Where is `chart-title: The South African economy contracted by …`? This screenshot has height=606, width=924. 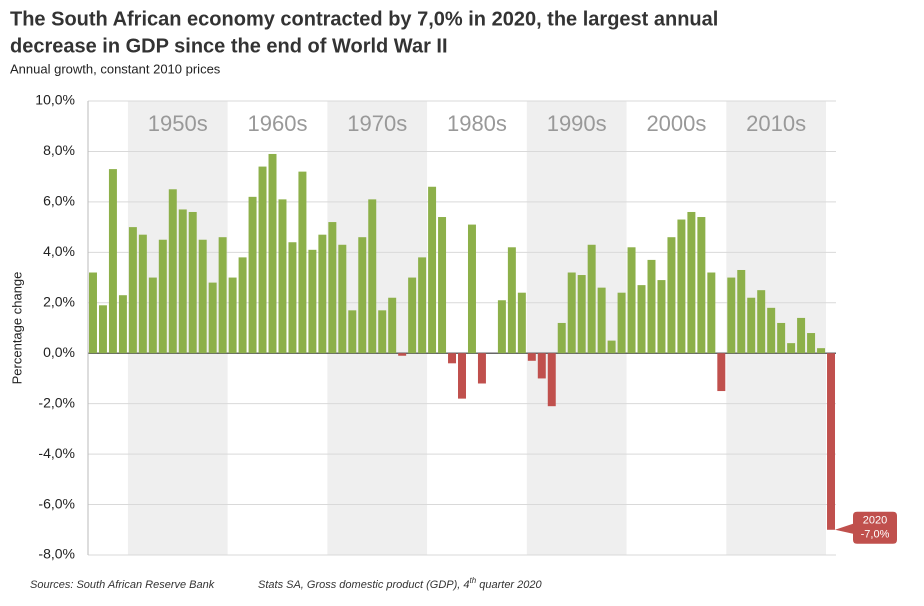
chart-title: The South African economy contracted by … is located at coordinates (364, 19).